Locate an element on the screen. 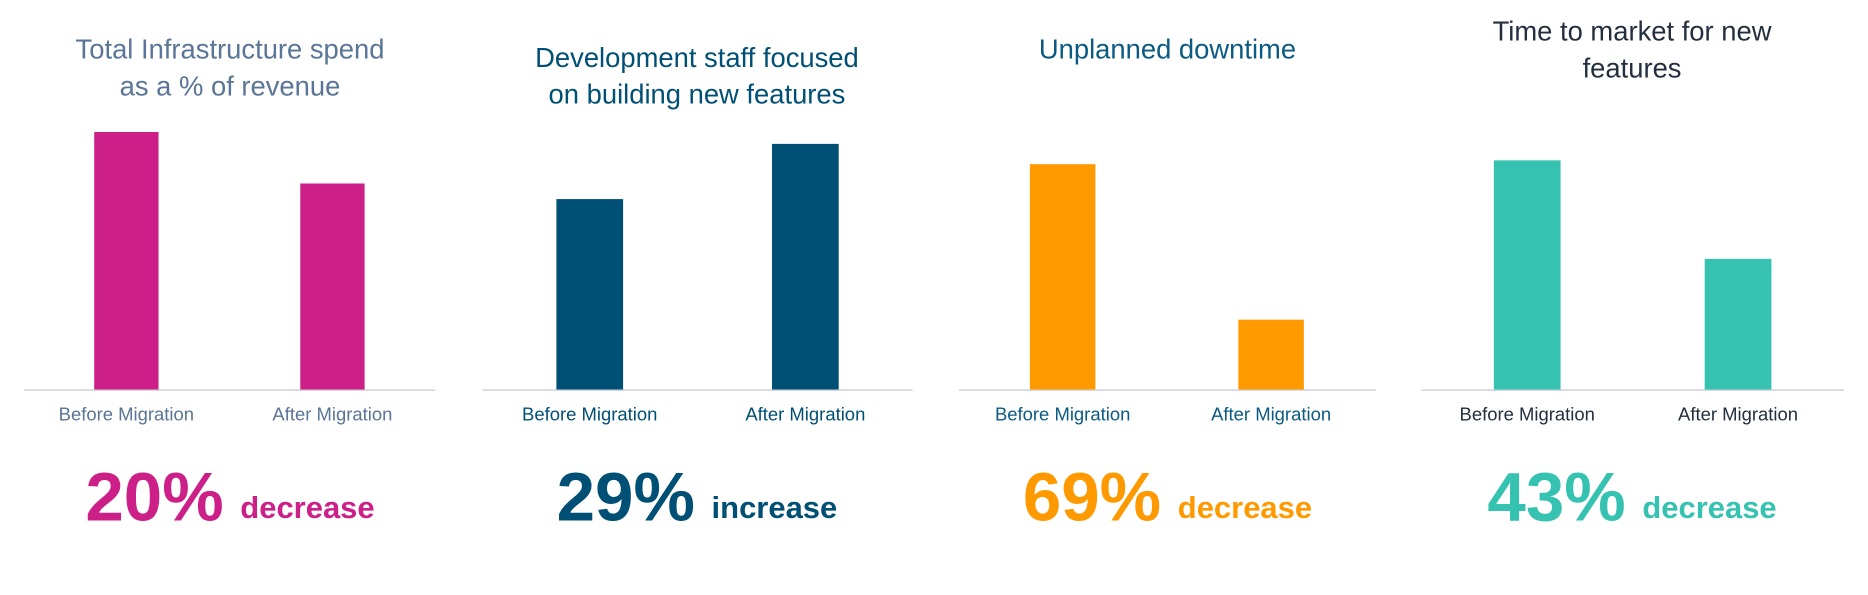 The image size is (1868, 595). change-direction: increase is located at coordinates (775, 507).